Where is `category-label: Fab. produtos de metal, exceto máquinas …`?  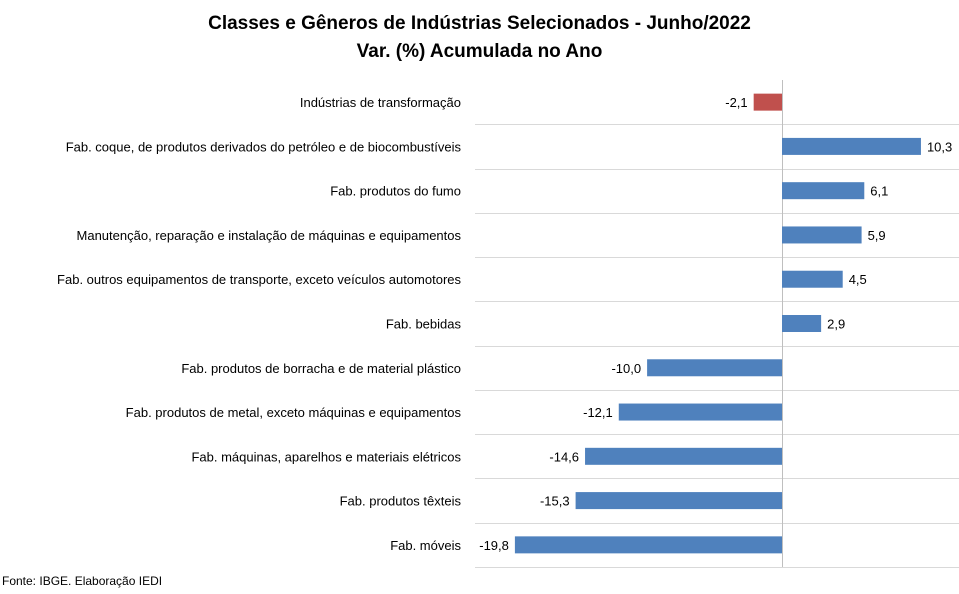
category-label: Fab. produtos de metal, exceto máquinas … is located at coordinates (294, 412).